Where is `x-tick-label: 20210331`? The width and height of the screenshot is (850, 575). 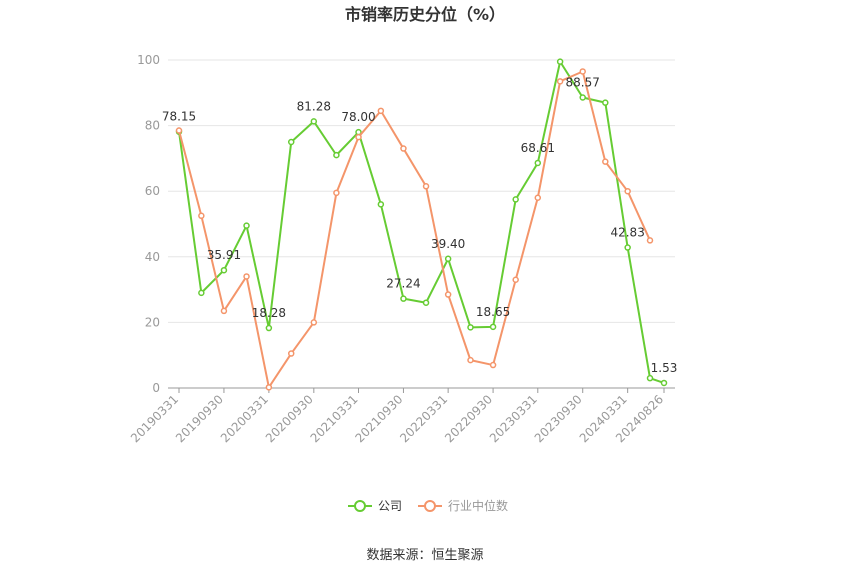
x-tick-label: 20210331 is located at coordinates (334, 418).